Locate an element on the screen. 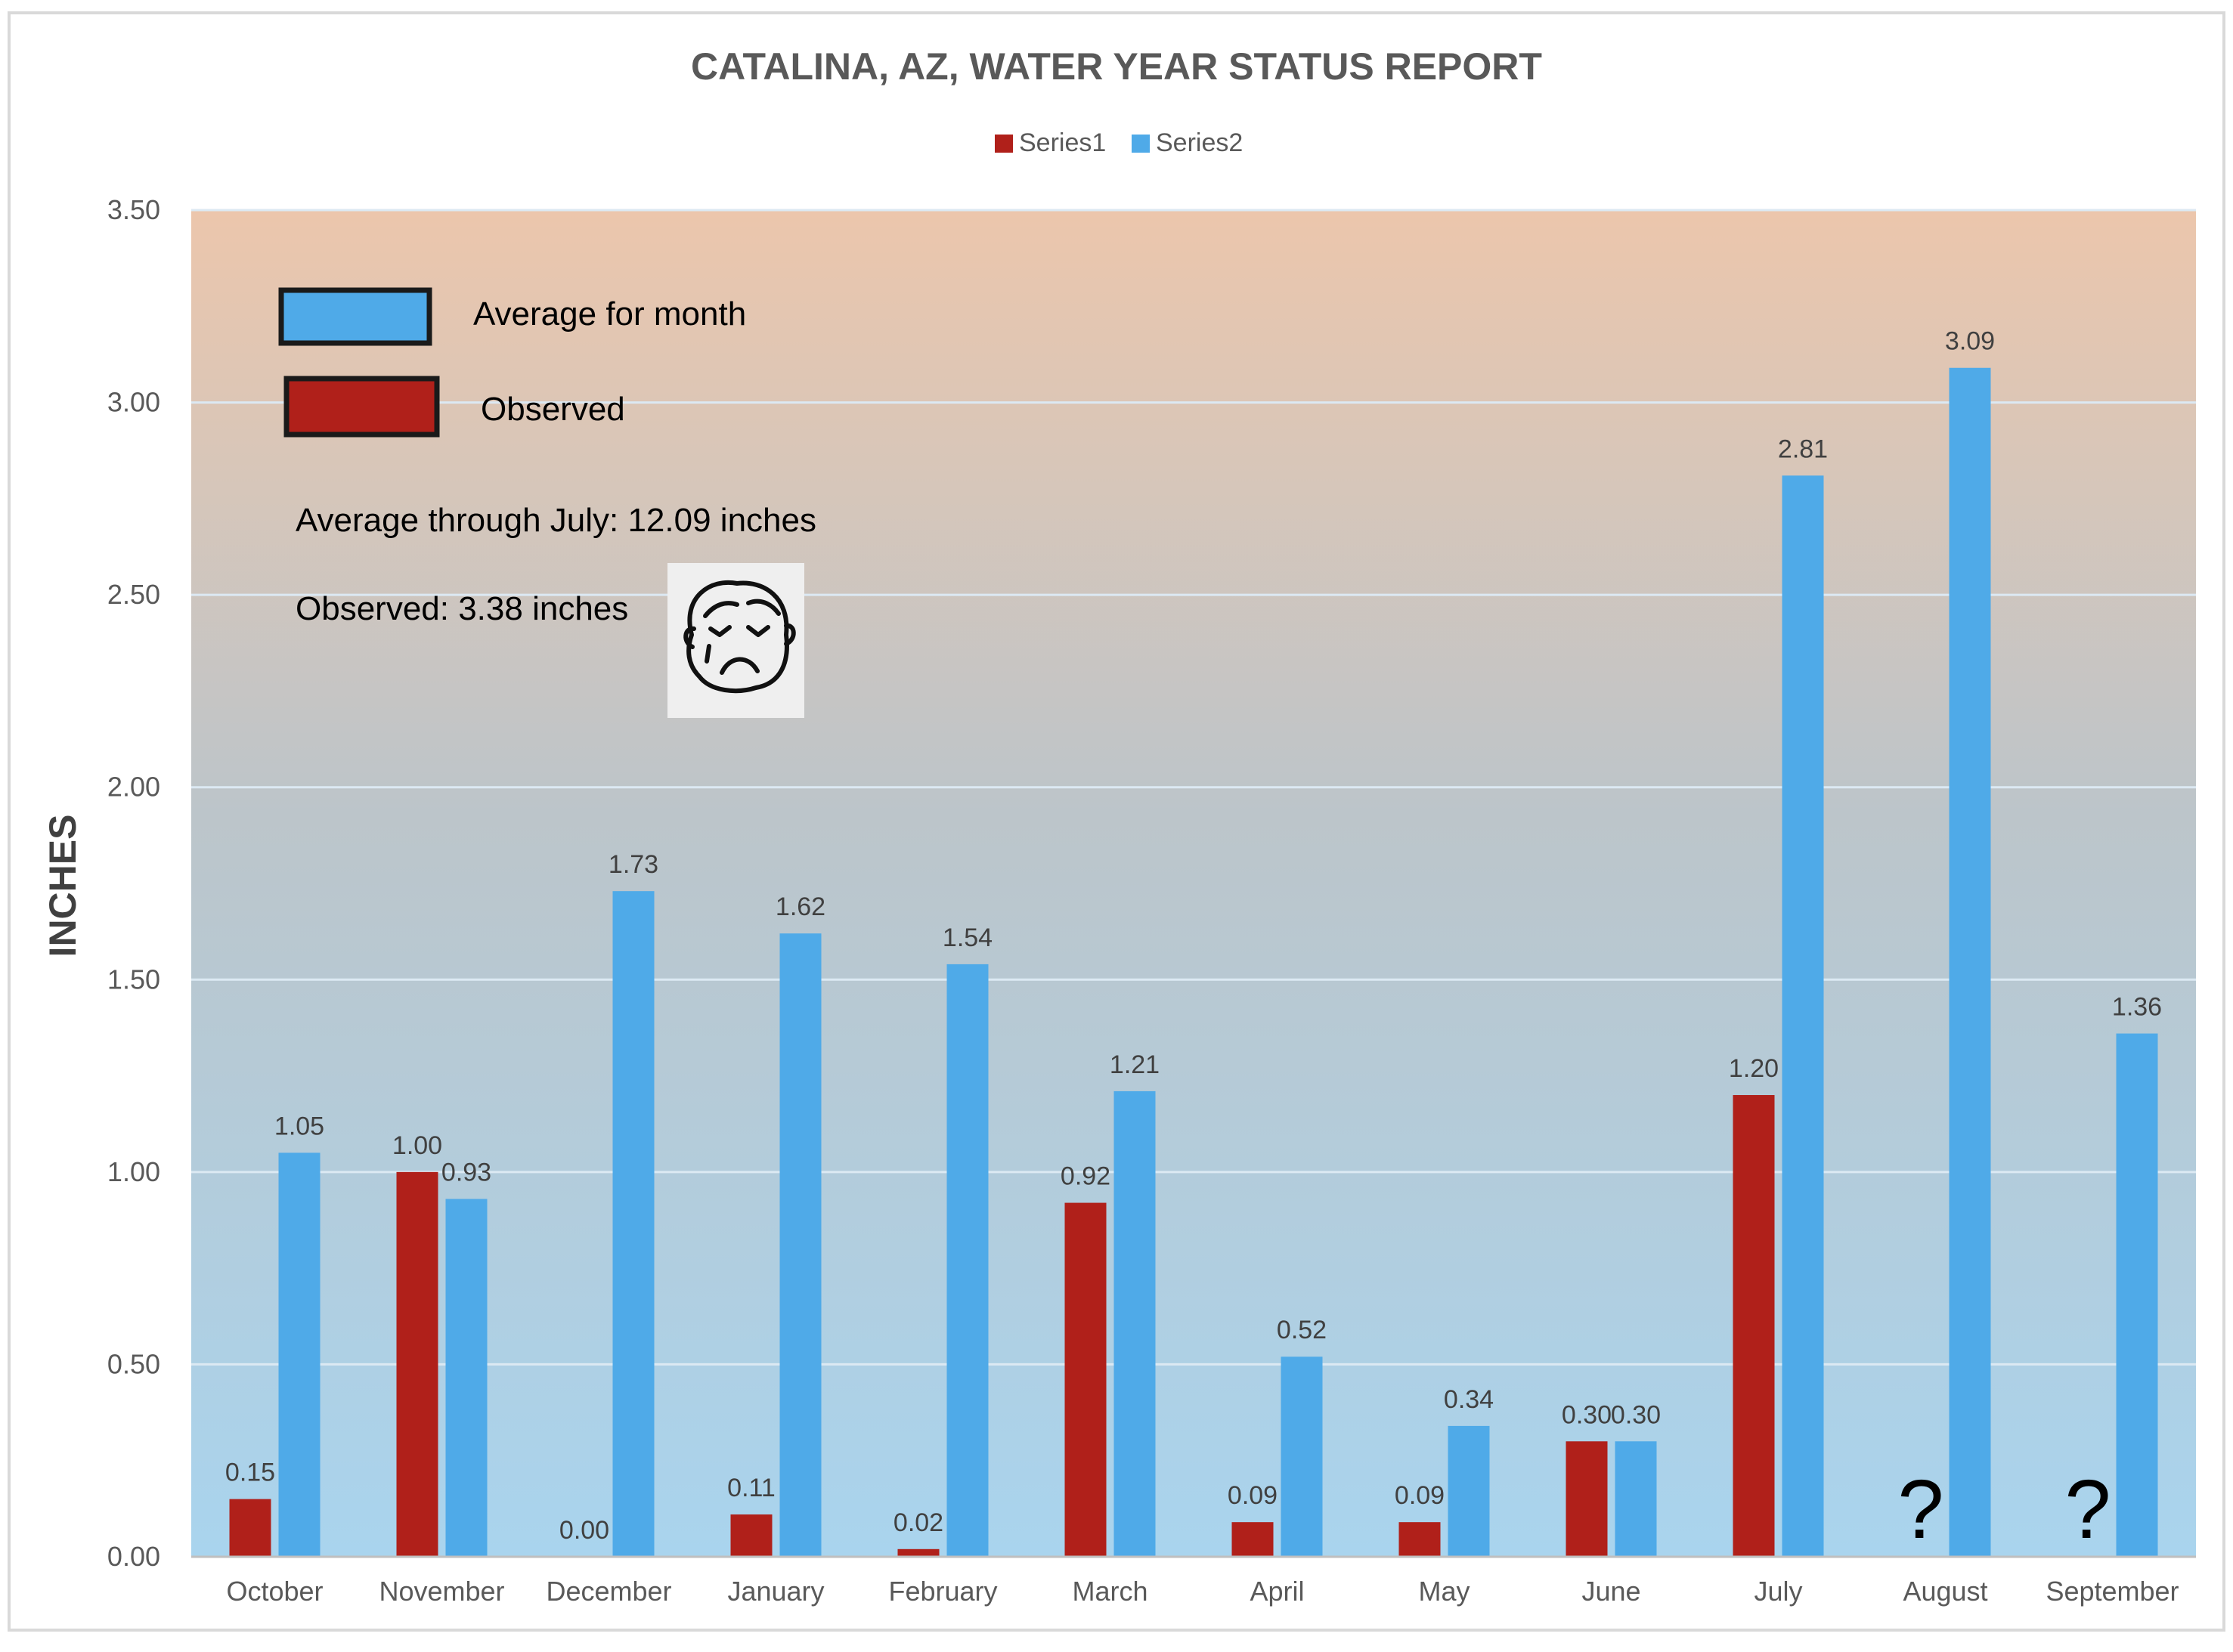 This screenshot has width=2233, height=1652. data-label: 0.93 is located at coordinates (466, 1172).